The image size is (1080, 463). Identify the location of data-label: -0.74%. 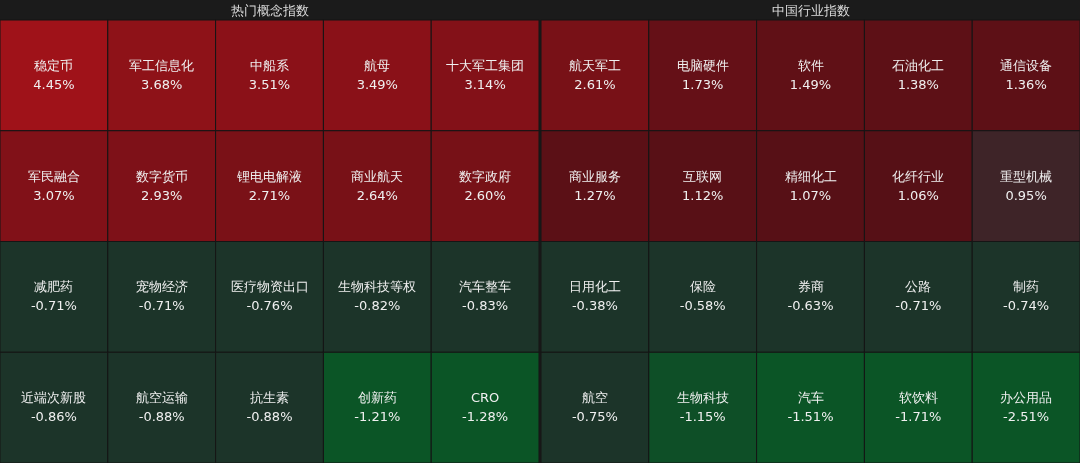
(1026, 306).